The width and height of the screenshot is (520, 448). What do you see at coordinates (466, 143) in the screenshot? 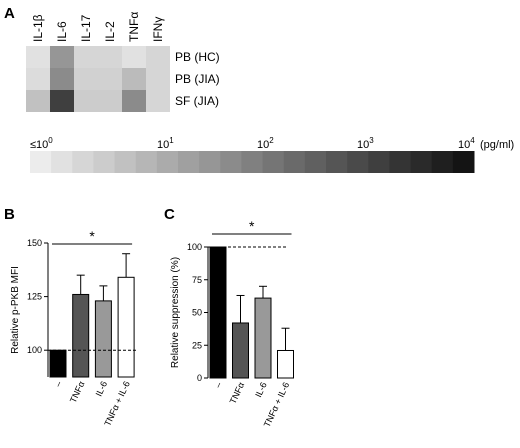
I see `color-scale-label: 10⁴` at bounding box center [466, 143].